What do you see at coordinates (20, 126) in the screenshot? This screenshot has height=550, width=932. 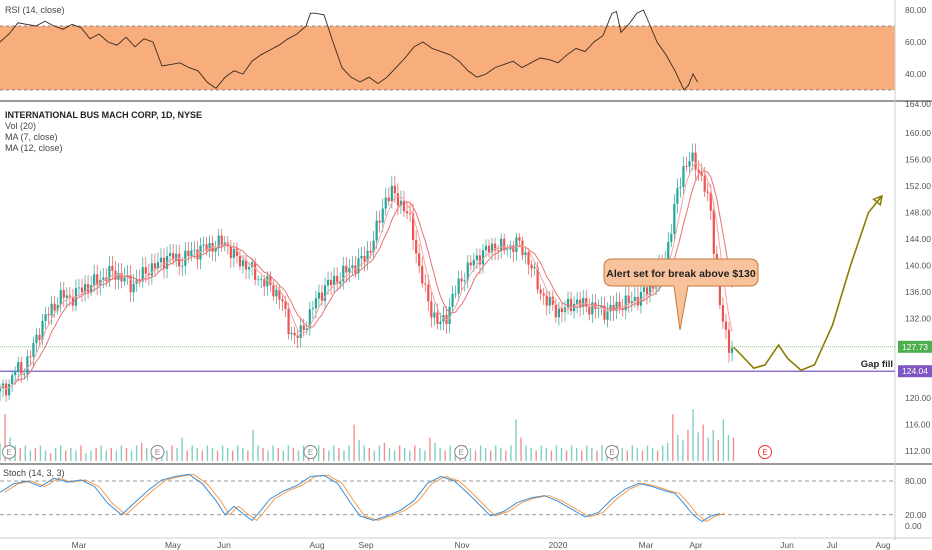 I see `indicator-label-vol: Vol (20)` at bounding box center [20, 126].